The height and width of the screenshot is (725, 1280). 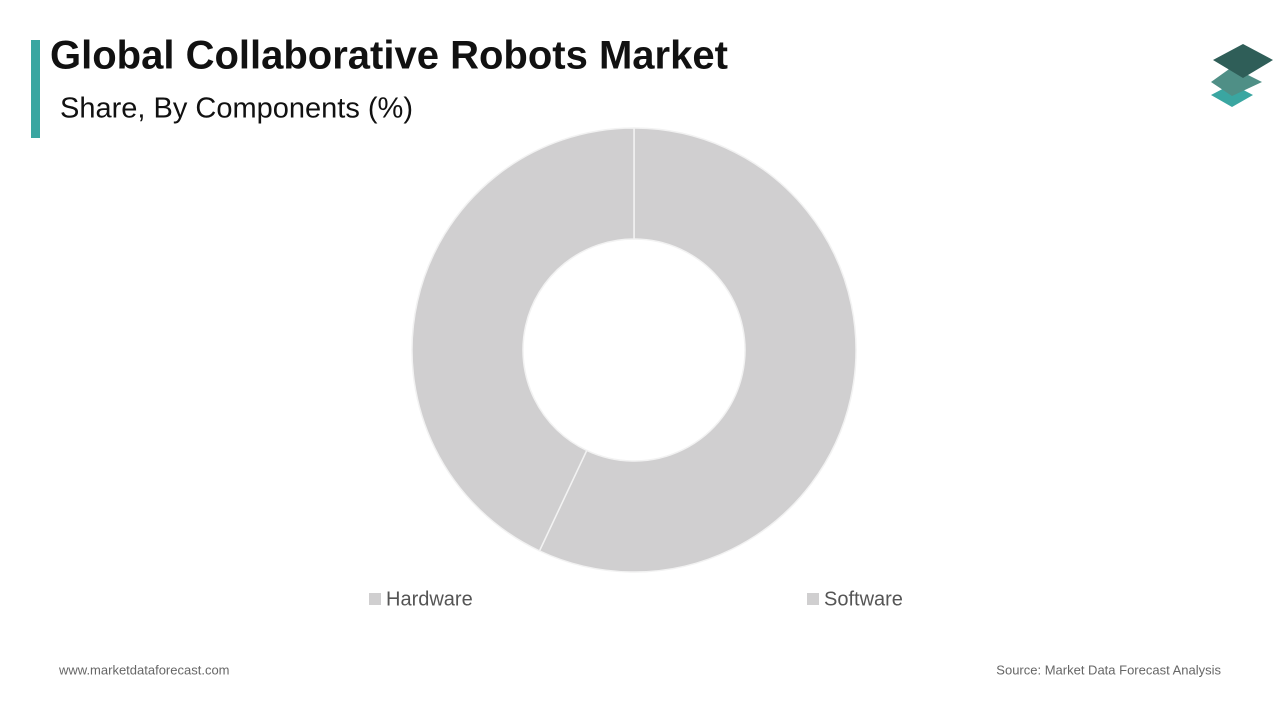 I want to click on chart-title: Global Collaborative Robots Market, so click(x=389, y=56).